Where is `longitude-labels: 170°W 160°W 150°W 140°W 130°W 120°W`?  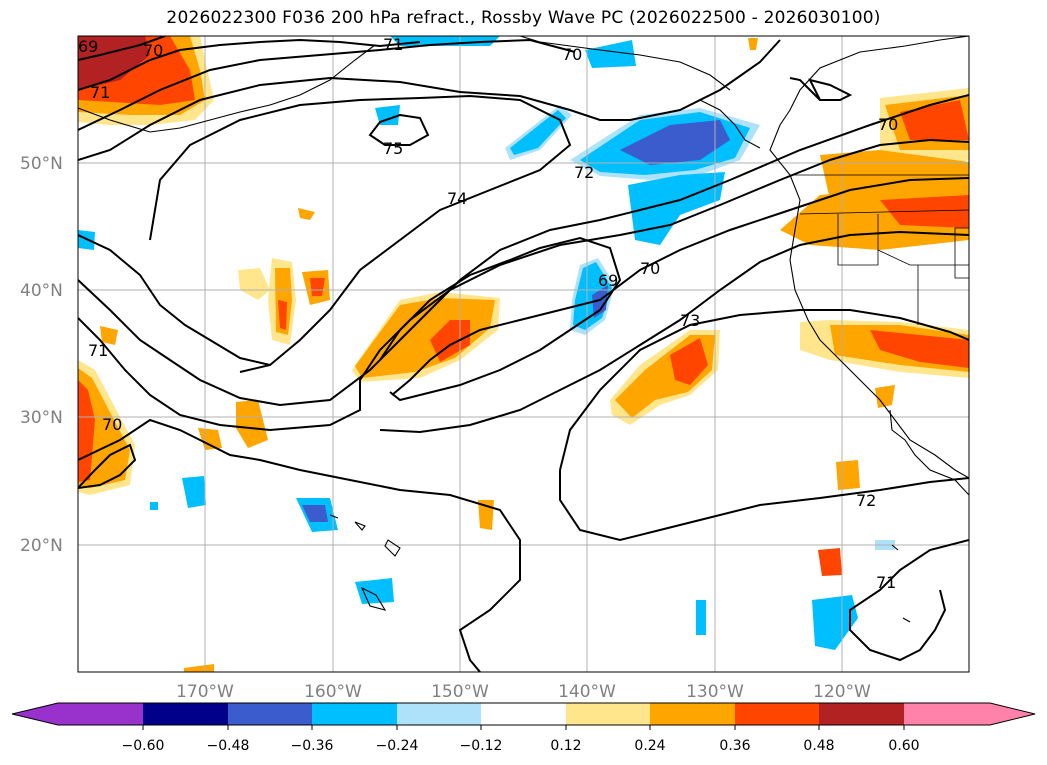 longitude-labels: 170°W 160°W 150°W 140°W 130°W 120°W is located at coordinates (523, 692).